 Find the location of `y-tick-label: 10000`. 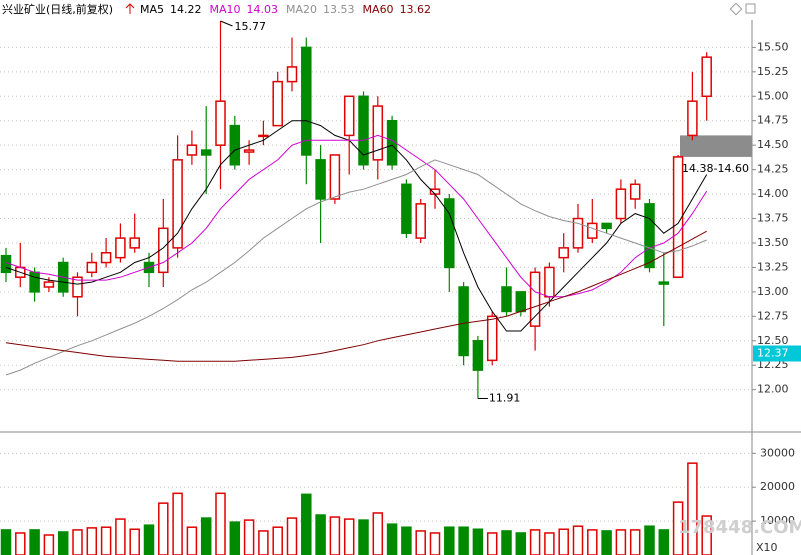

y-tick-label: 10000 is located at coordinates (777, 520).